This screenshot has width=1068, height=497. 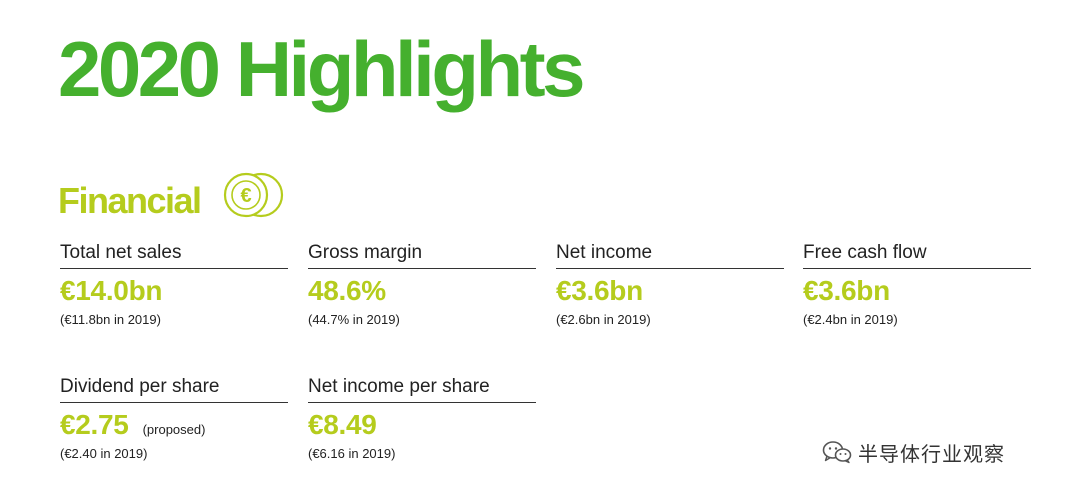 What do you see at coordinates (352, 453) in the screenshot?
I see `metric-comparison: (€6.16 in 2019)` at bounding box center [352, 453].